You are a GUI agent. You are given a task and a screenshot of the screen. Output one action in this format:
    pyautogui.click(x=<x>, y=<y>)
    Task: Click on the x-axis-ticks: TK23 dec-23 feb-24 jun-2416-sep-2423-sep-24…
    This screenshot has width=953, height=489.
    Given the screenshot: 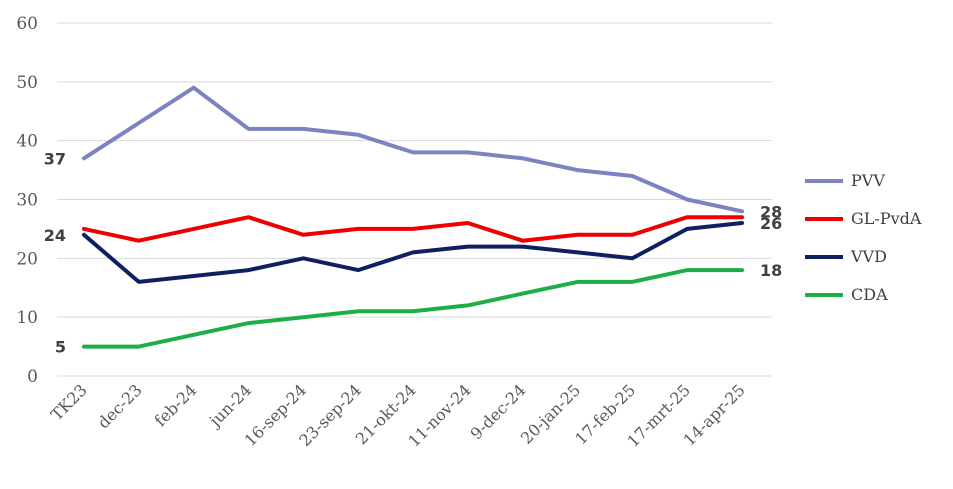 What is the action you would take?
    pyautogui.click(x=398, y=415)
    